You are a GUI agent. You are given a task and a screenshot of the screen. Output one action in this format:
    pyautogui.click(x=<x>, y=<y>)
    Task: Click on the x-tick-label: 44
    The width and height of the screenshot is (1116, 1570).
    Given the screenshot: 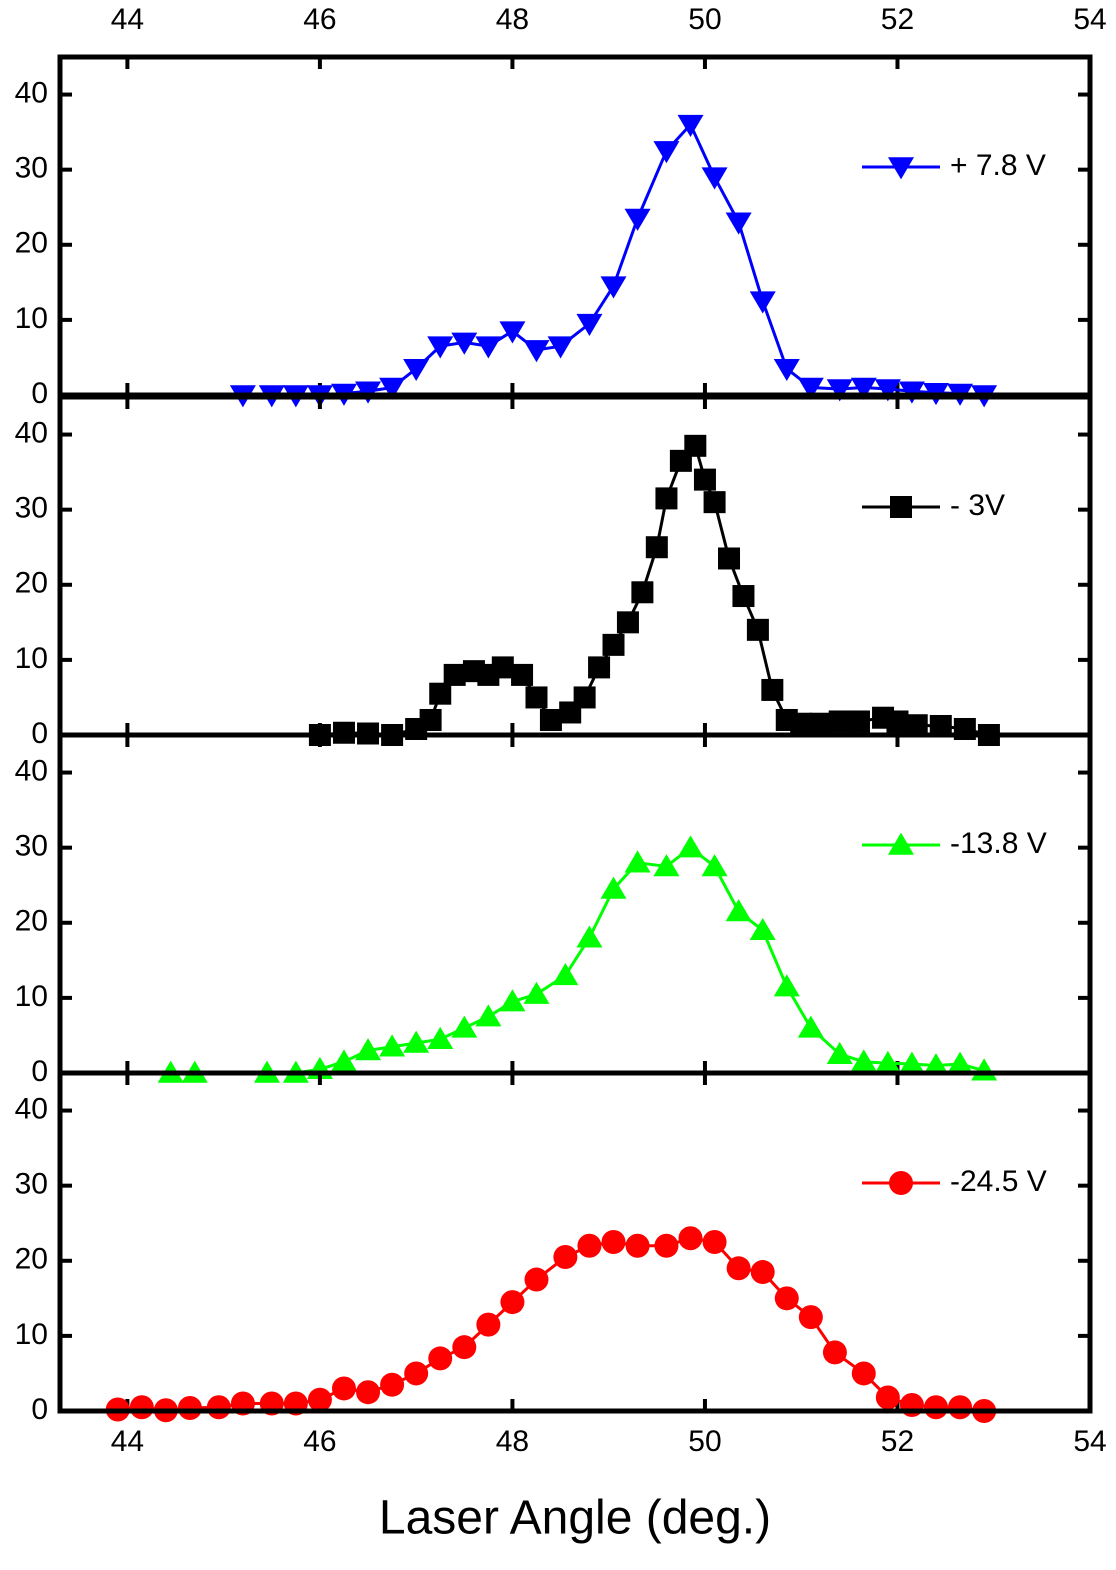 What is the action you would take?
    pyautogui.click(x=127, y=19)
    